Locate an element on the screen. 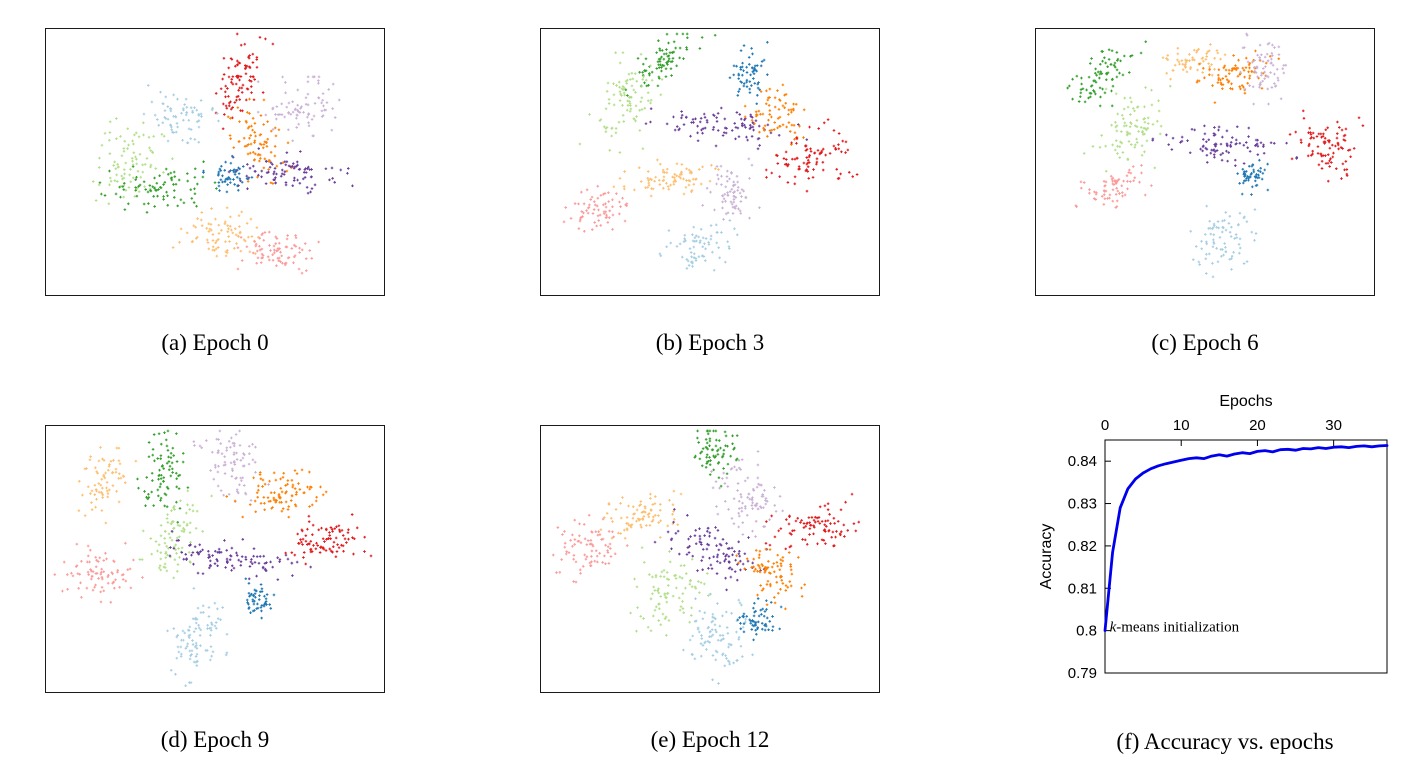  x-axis-title: Epochs is located at coordinates (1245, 401).